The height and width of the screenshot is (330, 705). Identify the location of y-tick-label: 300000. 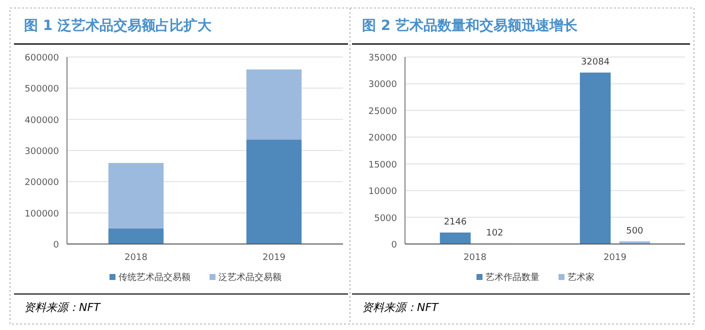
(42, 152).